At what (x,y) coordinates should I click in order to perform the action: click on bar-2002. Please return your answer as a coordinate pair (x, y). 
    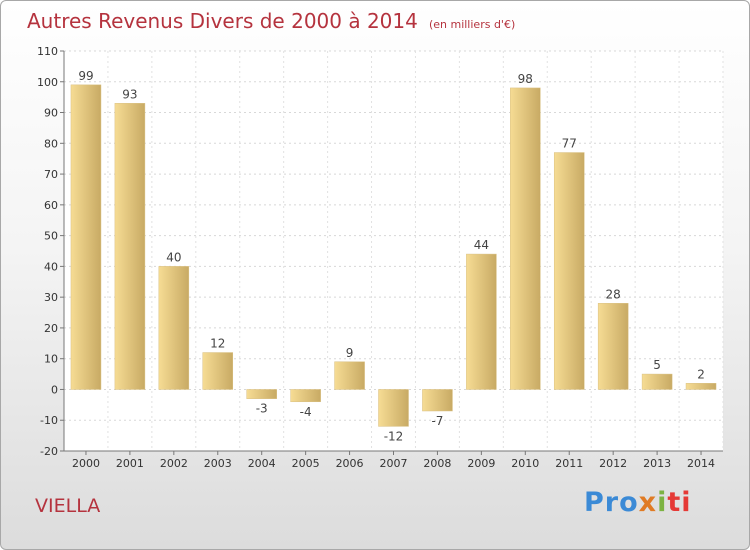
    Looking at the image, I should click on (174, 328).